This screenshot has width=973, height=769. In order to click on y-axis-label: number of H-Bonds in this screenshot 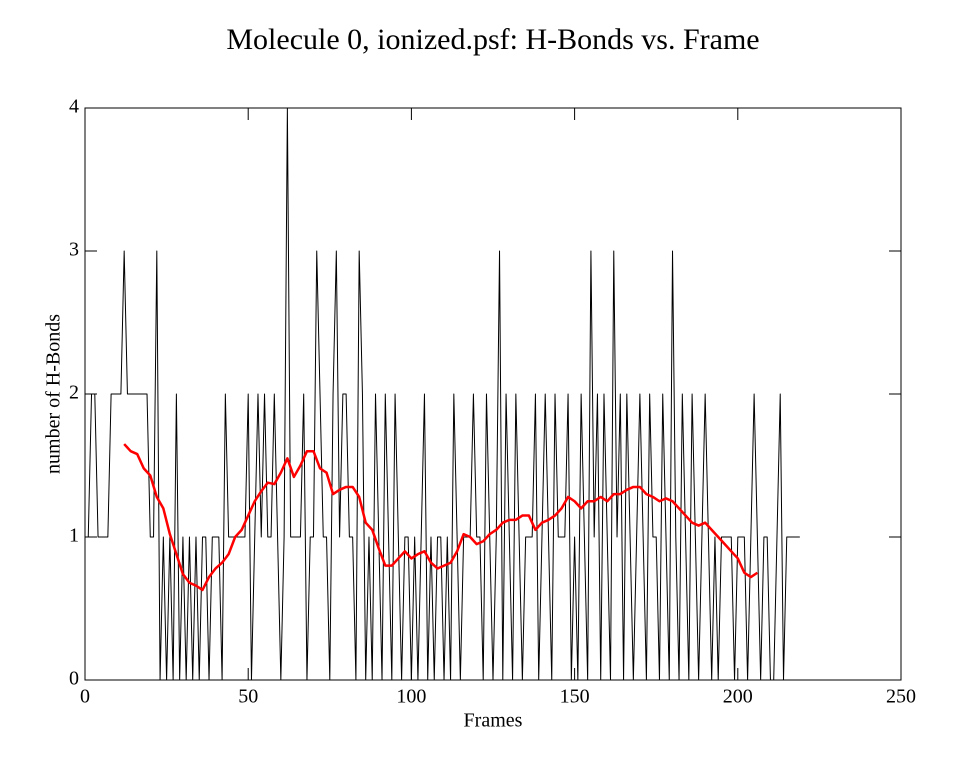, I will do `click(54, 394)`.